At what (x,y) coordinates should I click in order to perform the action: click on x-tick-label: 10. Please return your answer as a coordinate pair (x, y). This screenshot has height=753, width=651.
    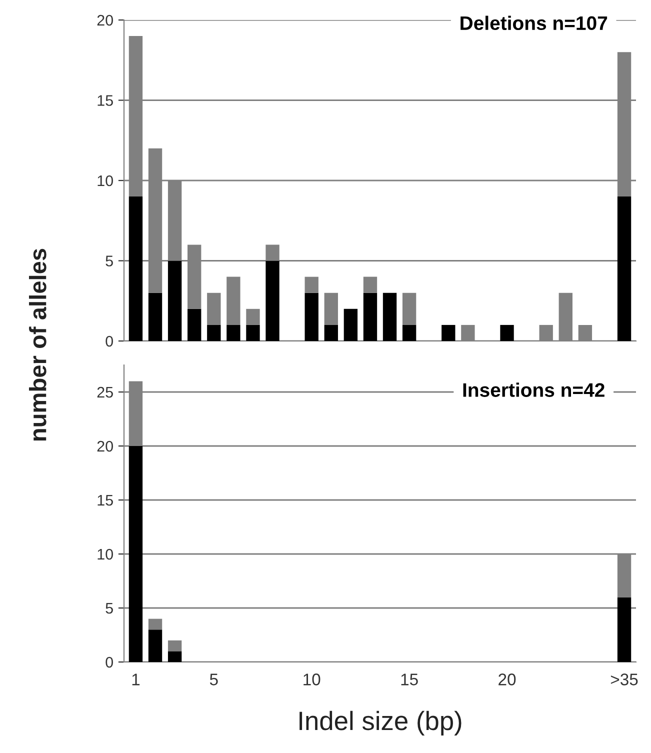
    Looking at the image, I should click on (312, 680).